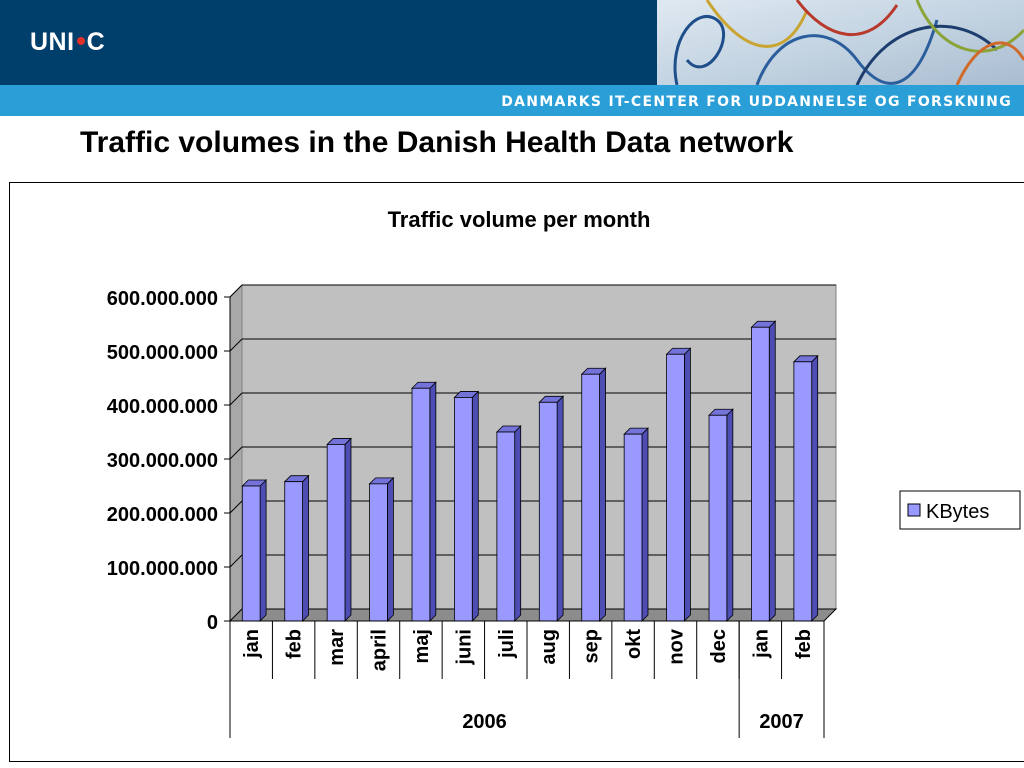 This screenshot has width=1024, height=768. I want to click on plot-floor, so click(533, 615).